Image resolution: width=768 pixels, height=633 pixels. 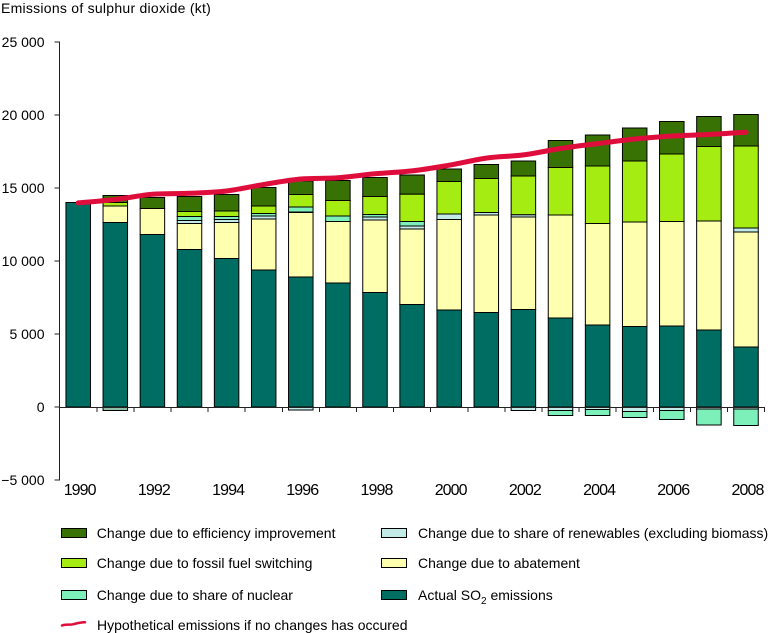 What do you see at coordinates (23, 188) in the screenshot?
I see `svg-text: 15 000` at bounding box center [23, 188].